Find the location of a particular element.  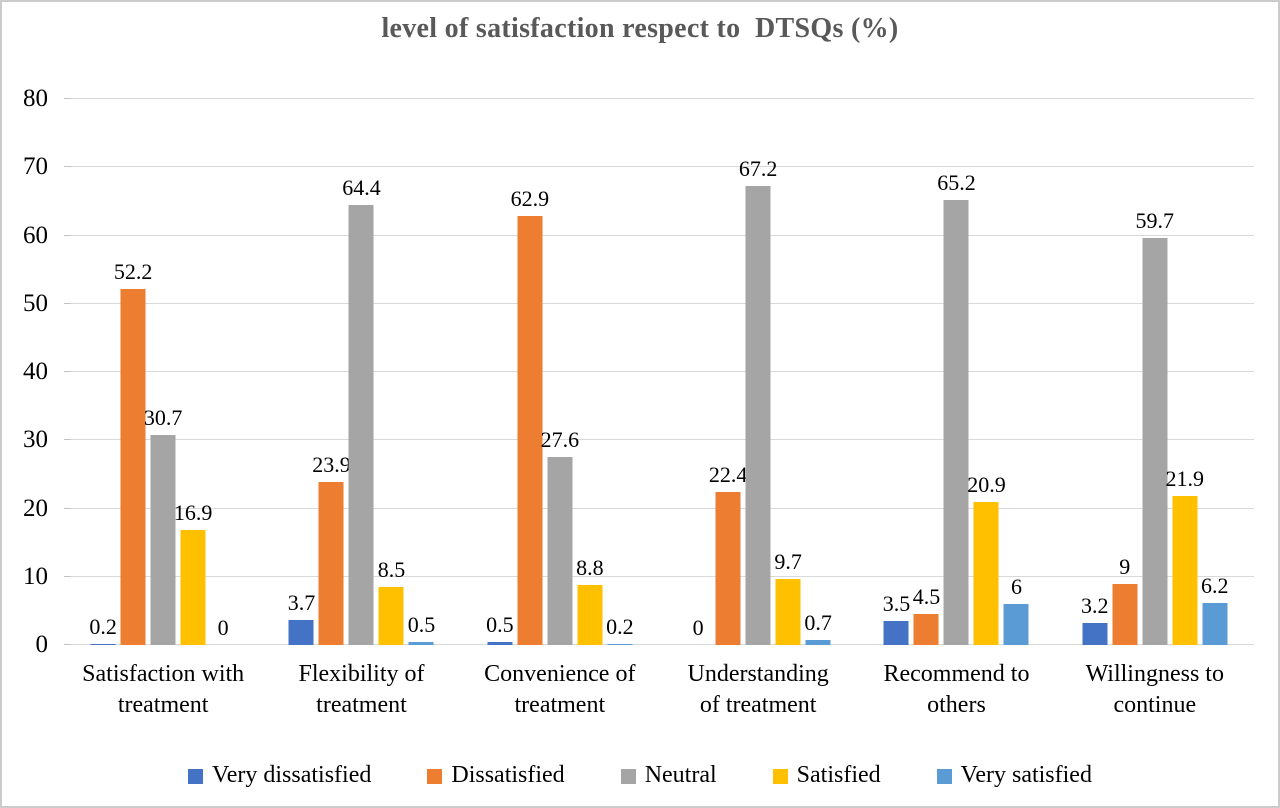

data-label: 67.2 is located at coordinates (758, 169).